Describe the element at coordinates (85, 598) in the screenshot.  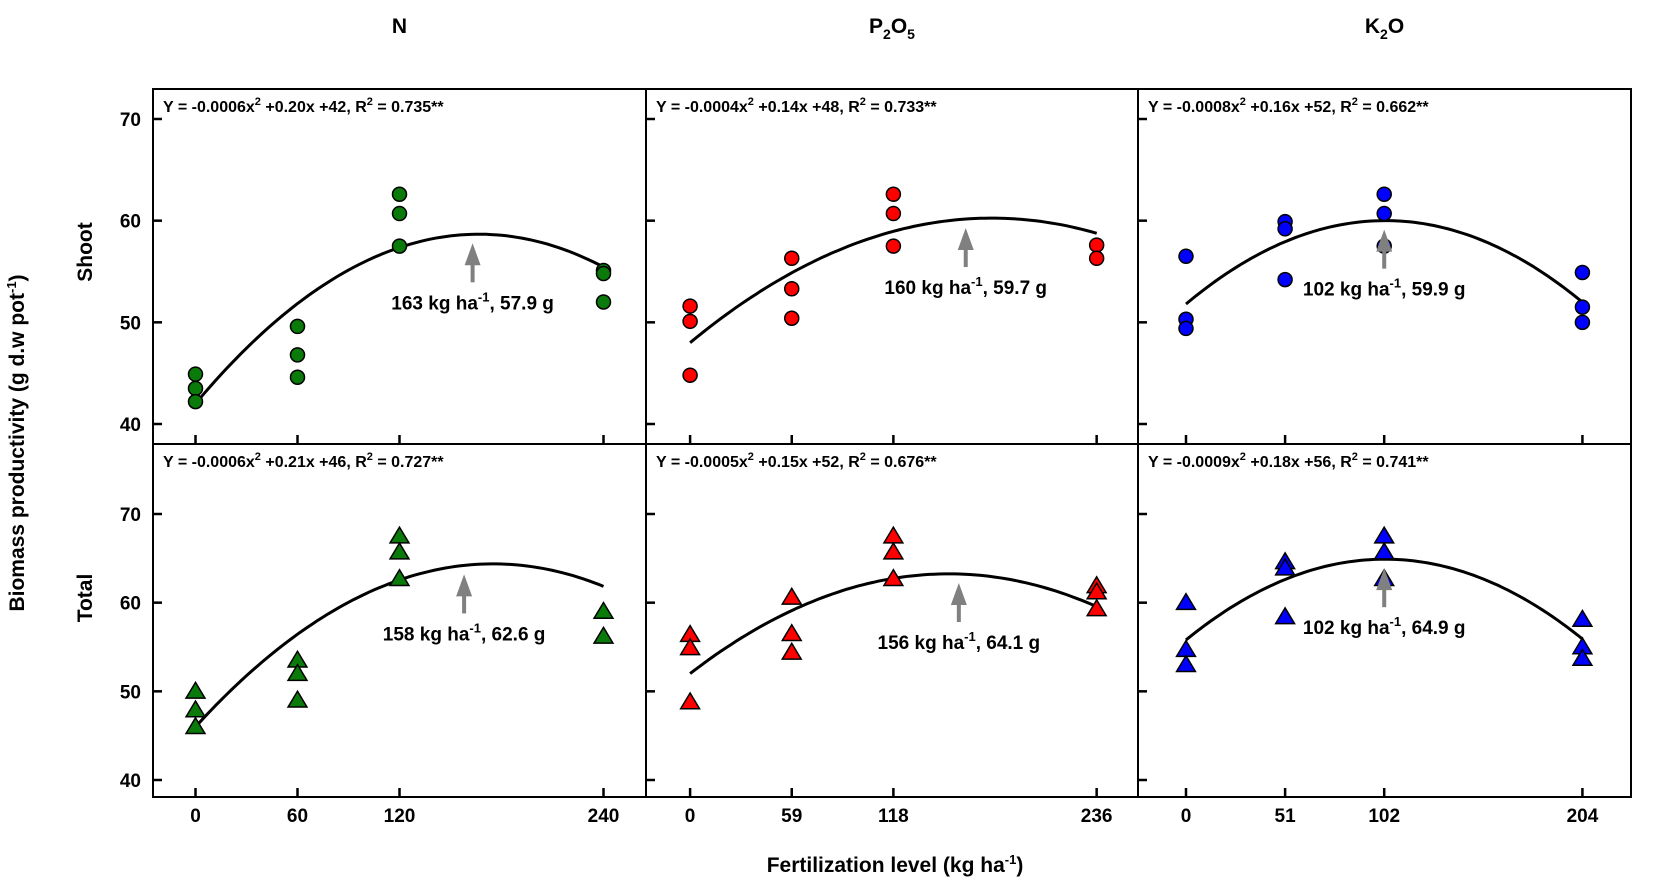
I see `row-label-total: Total` at that location.